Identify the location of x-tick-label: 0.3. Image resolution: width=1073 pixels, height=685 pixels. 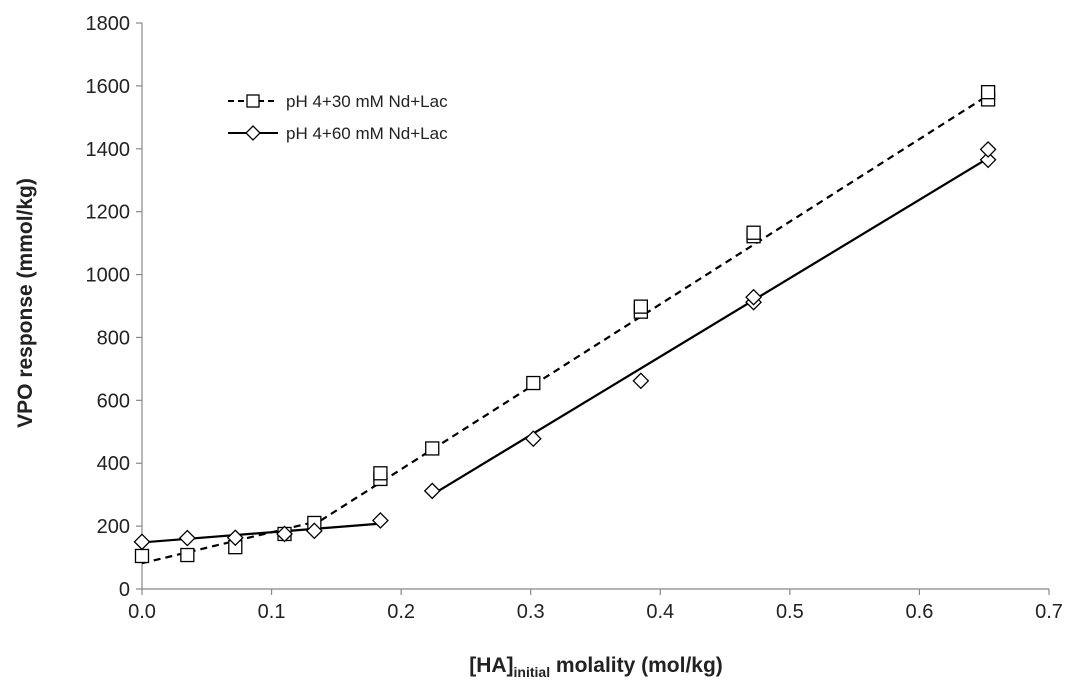
(531, 612).